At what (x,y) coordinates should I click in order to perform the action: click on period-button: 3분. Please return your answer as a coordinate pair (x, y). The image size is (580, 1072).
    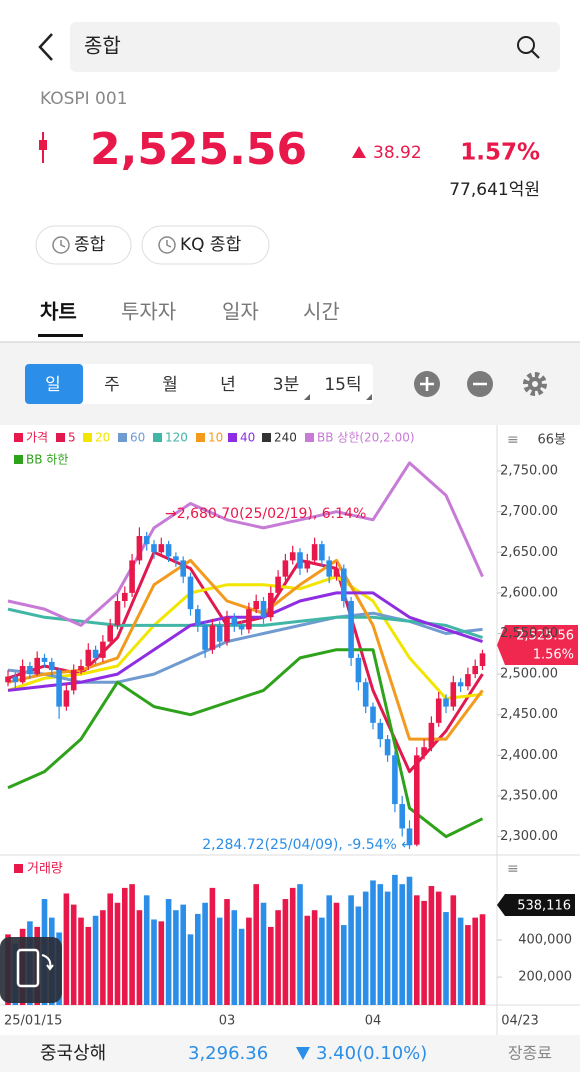
    Looking at the image, I should click on (286, 385).